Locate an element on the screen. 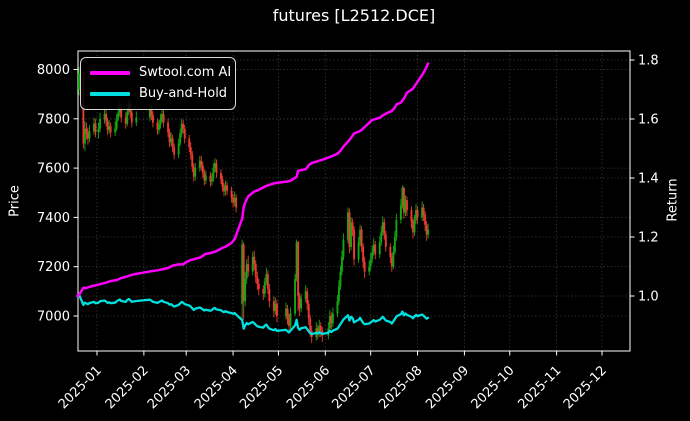  return-tick-label: 1.2 is located at coordinates (648, 238).